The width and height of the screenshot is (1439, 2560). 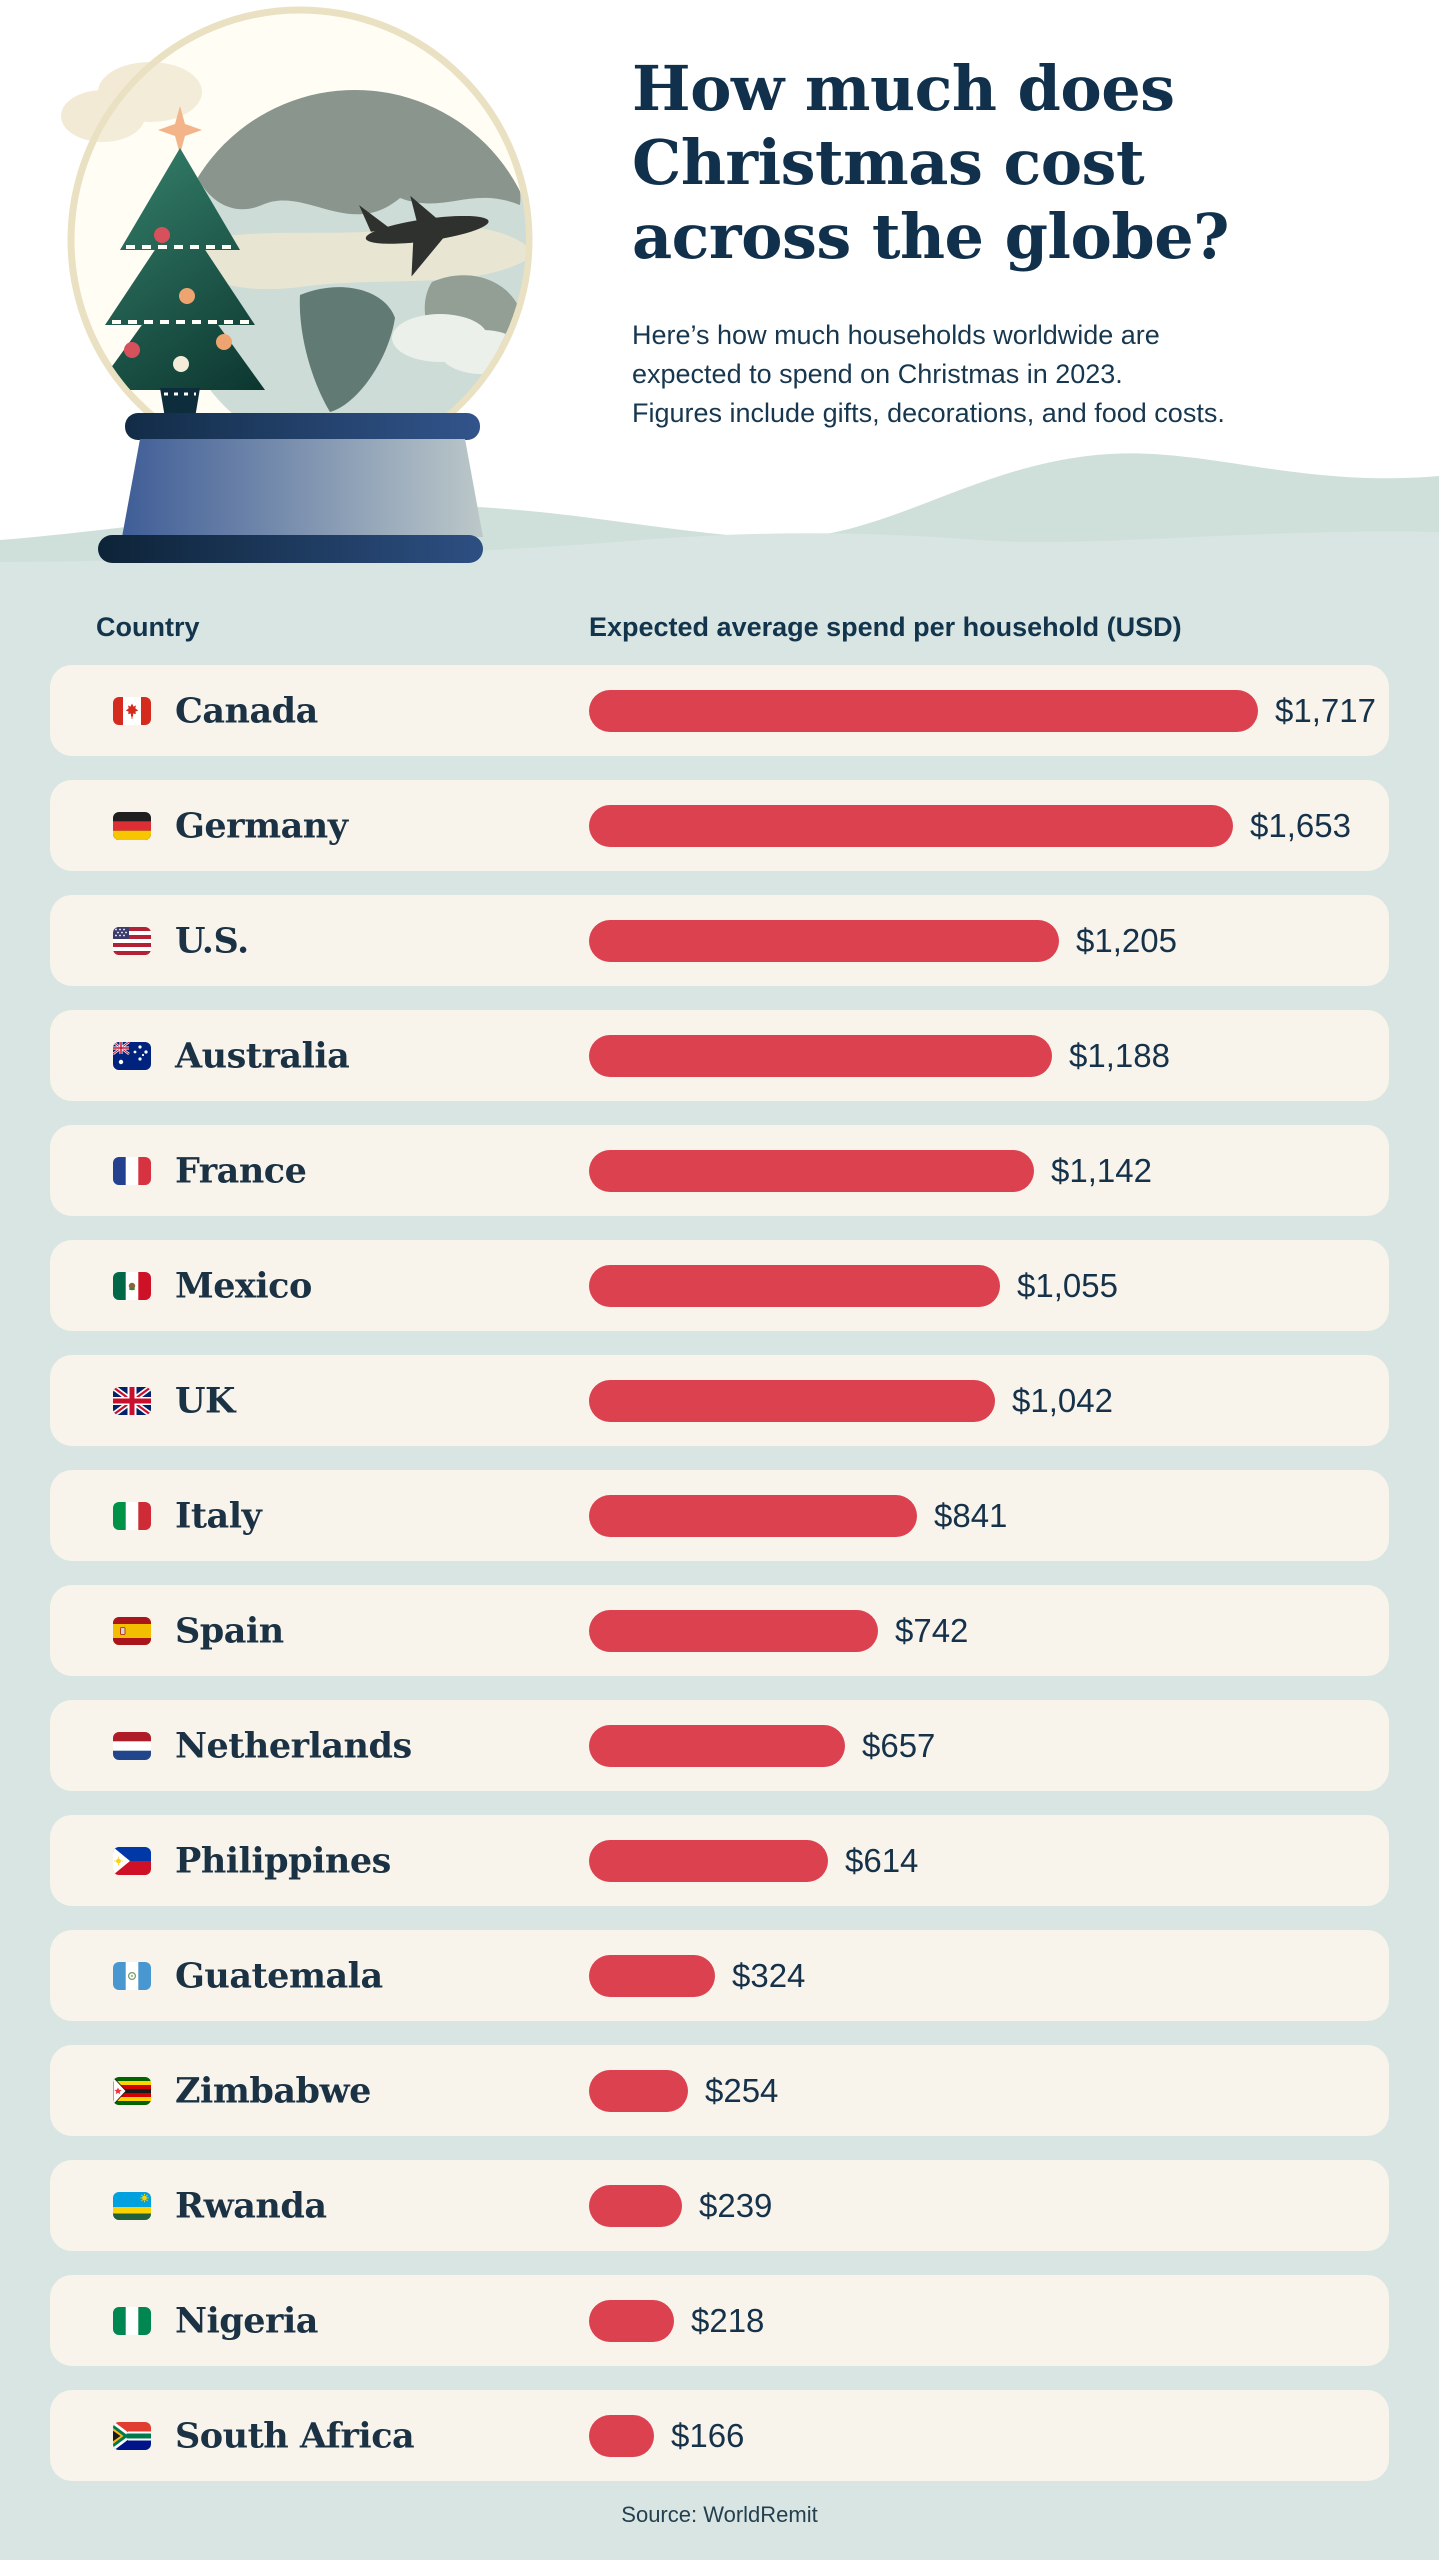 I want to click on table-row: Philippines $614, so click(x=719, y=1860).